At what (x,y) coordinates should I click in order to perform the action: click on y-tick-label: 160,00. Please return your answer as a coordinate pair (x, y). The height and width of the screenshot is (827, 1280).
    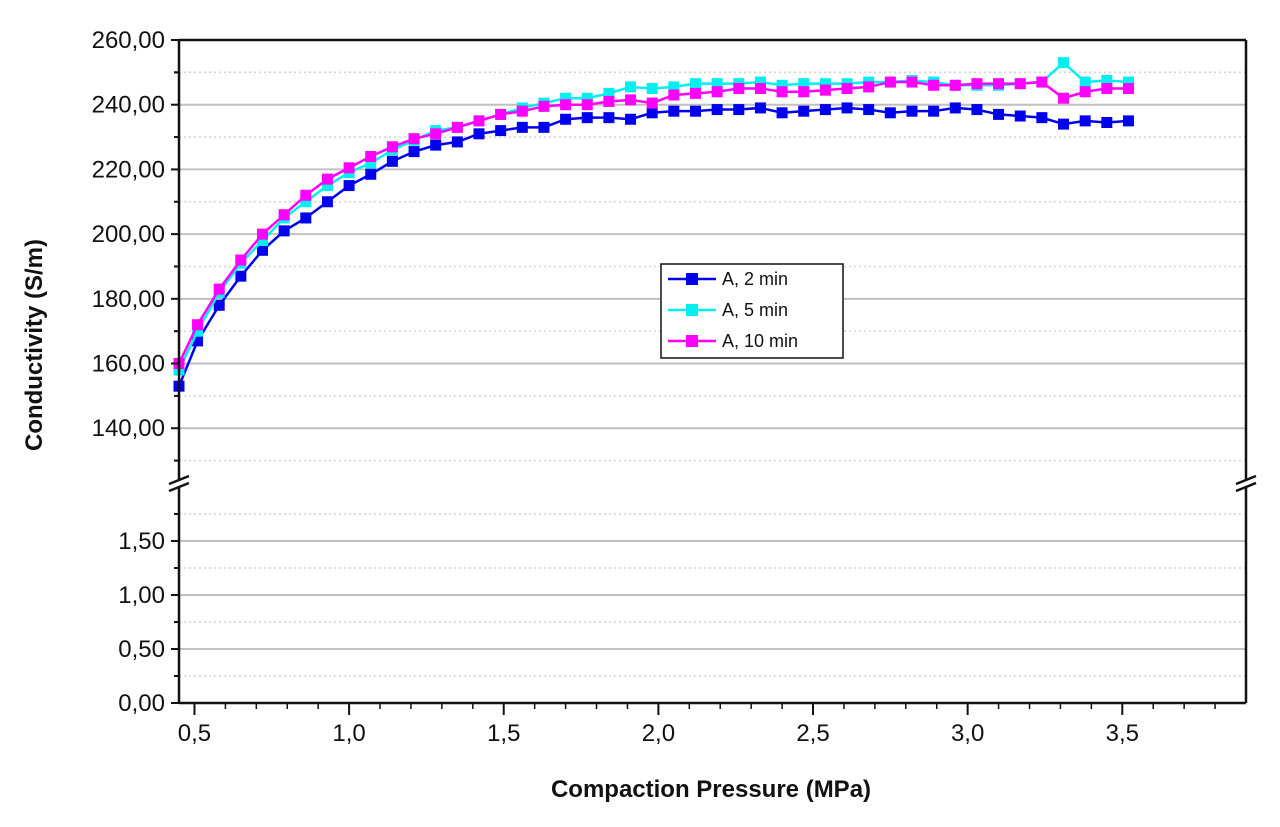
    Looking at the image, I should click on (128, 364).